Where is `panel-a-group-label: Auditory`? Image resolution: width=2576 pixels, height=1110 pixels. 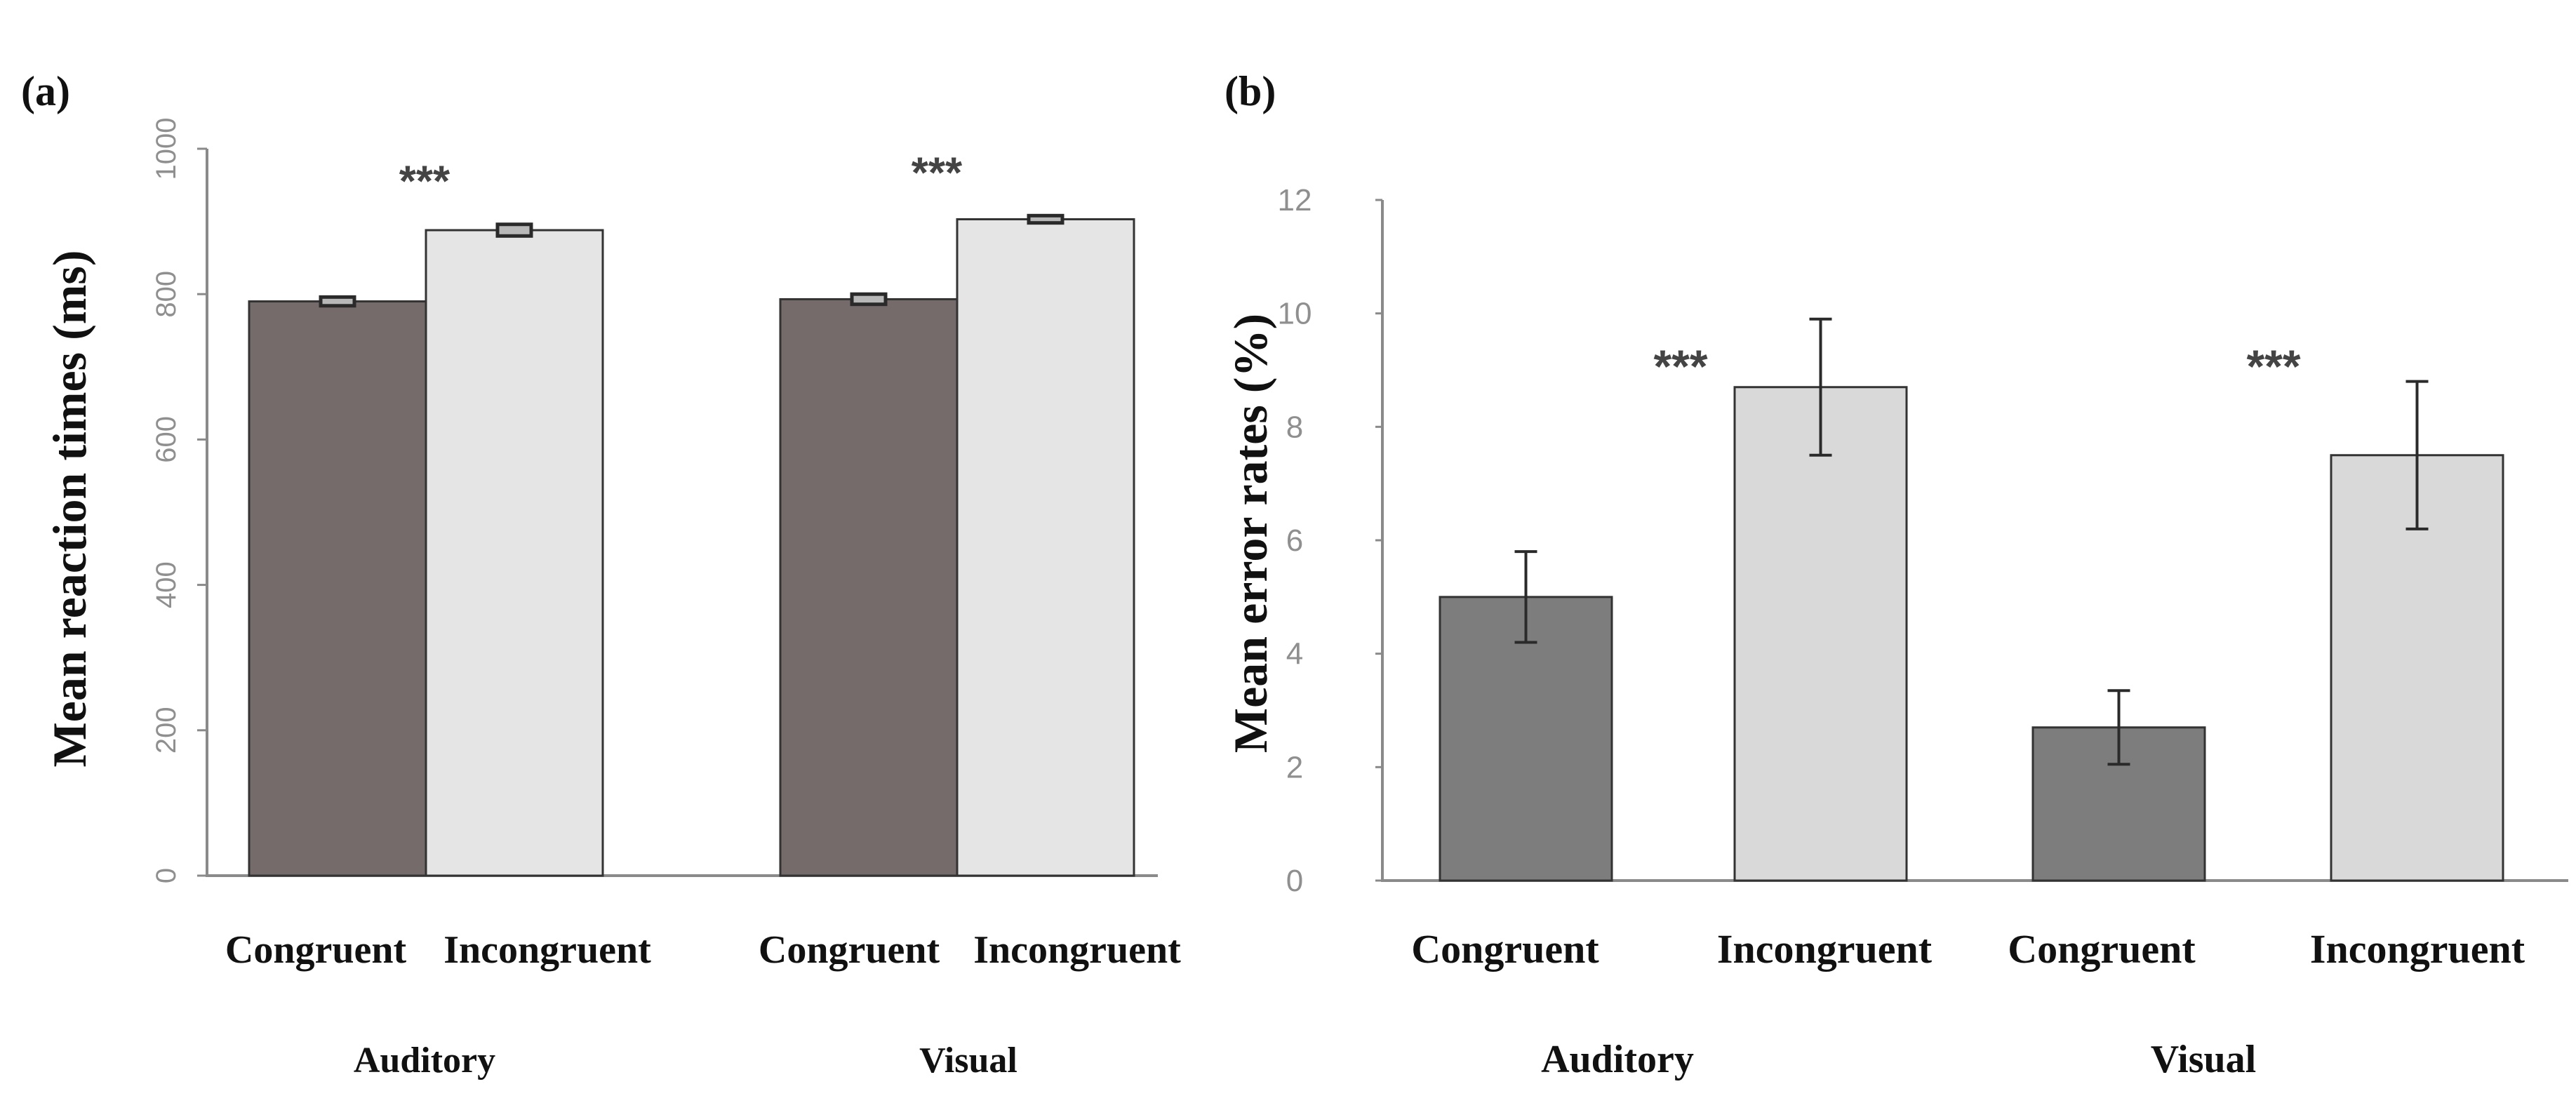
panel-a-group-label: Auditory is located at coordinates (424, 1061).